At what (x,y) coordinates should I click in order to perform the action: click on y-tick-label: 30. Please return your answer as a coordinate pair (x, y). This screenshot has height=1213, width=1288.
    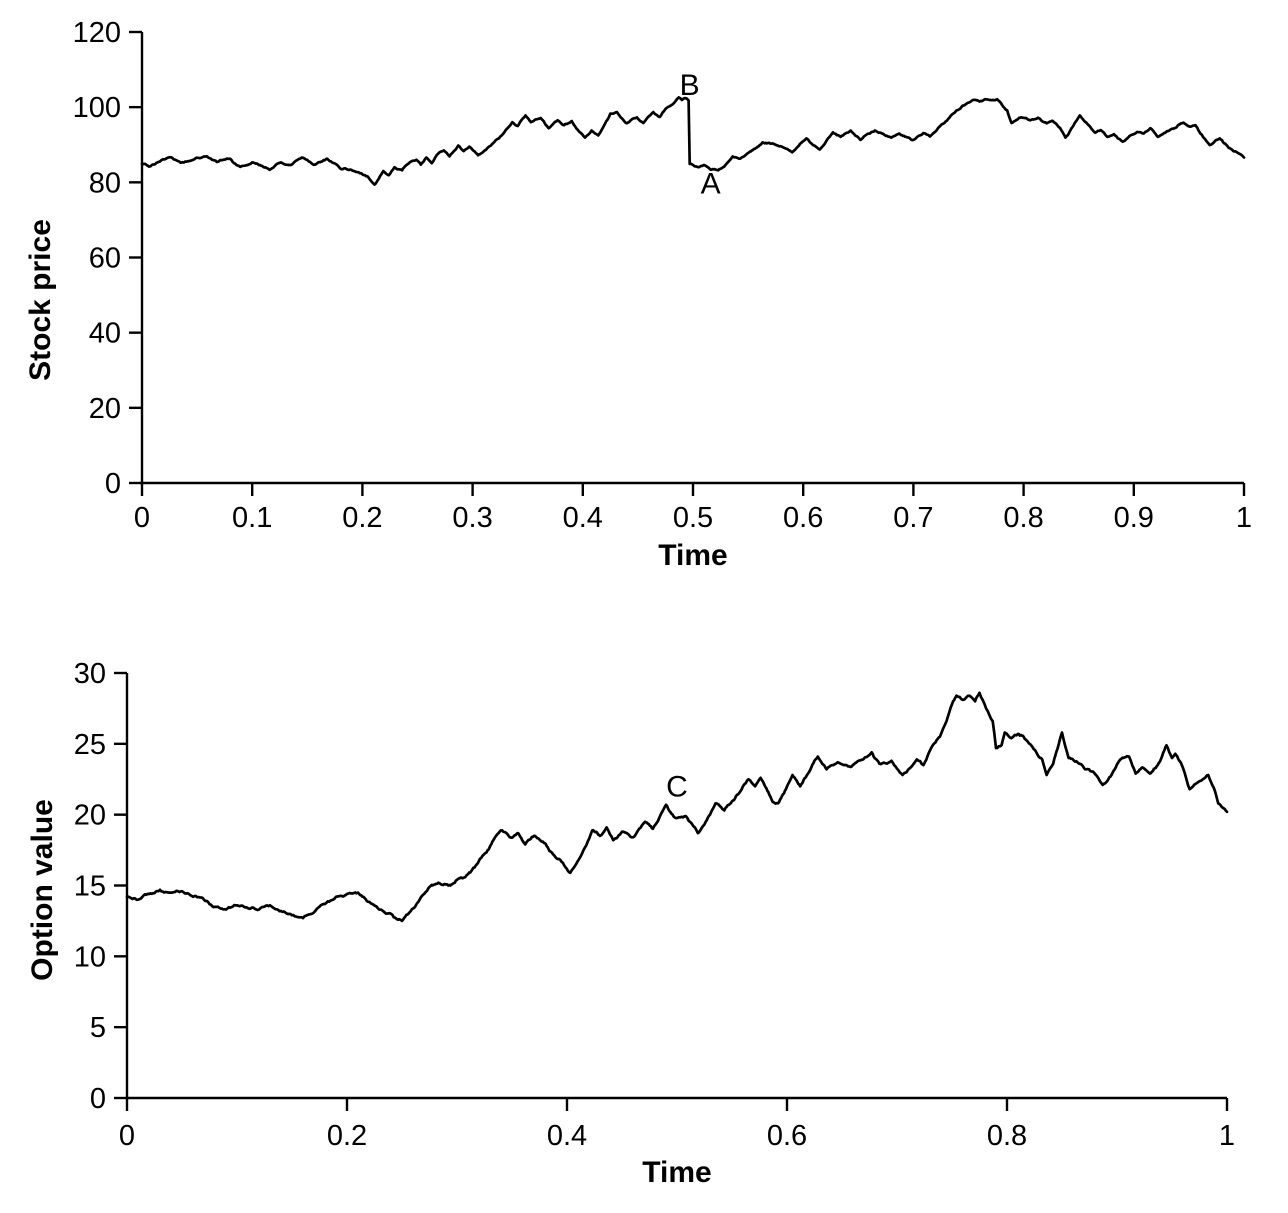
    Looking at the image, I should click on (90, 674).